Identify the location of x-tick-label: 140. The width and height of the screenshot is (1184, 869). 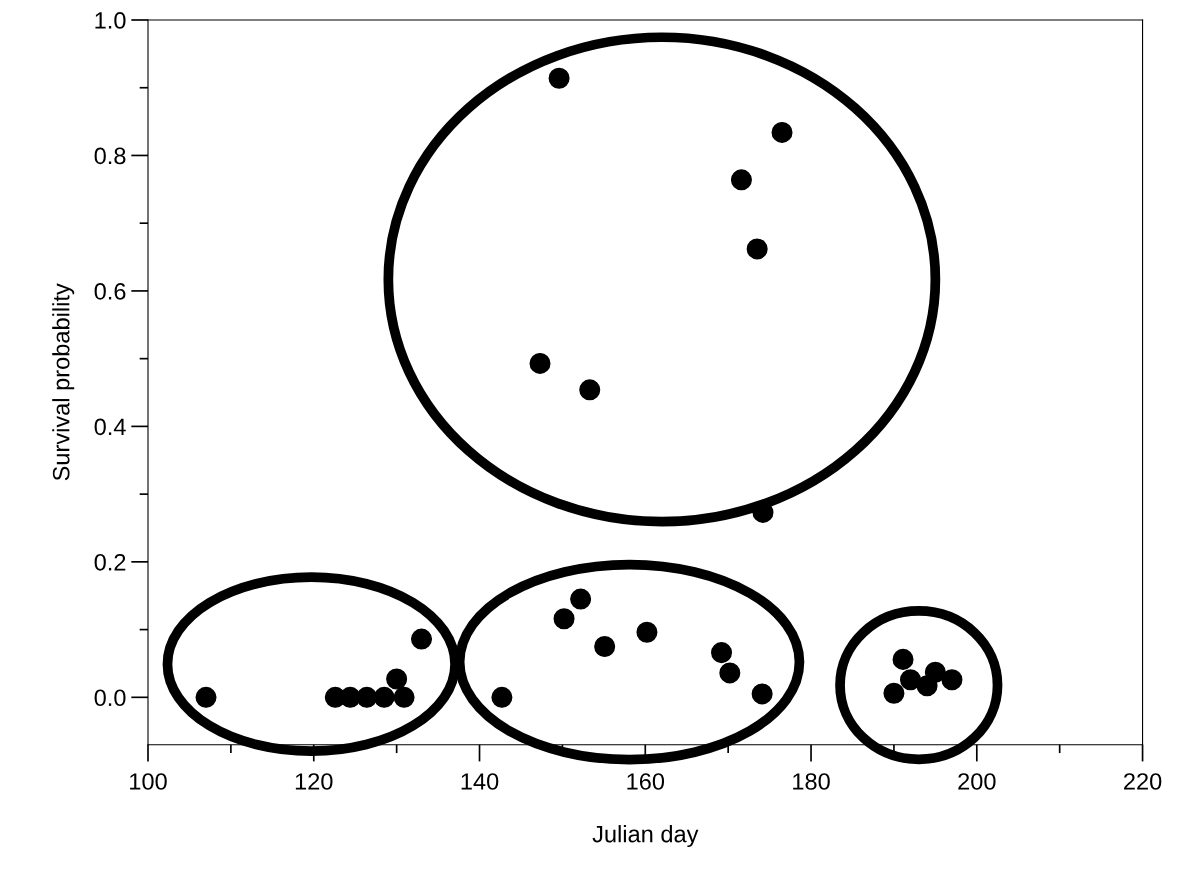
(480, 781).